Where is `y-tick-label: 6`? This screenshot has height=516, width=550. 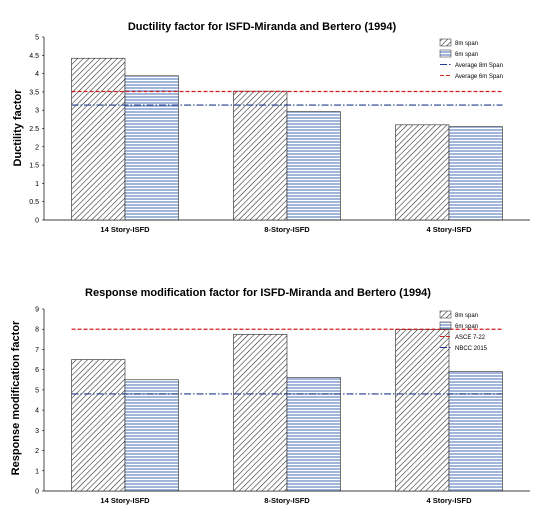
y-tick-label: 6 is located at coordinates (37, 370).